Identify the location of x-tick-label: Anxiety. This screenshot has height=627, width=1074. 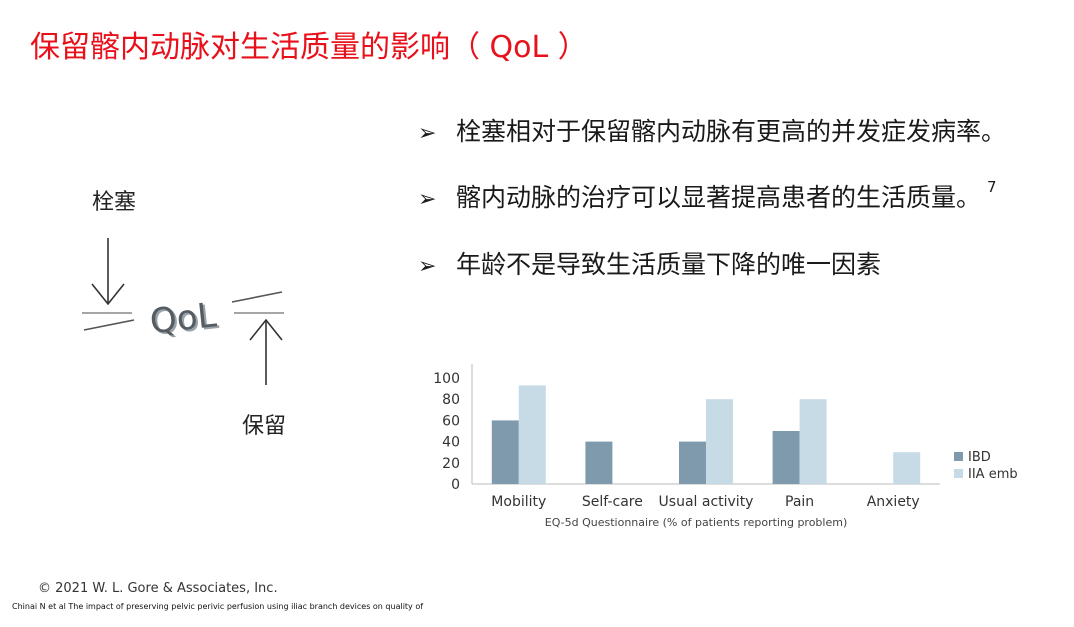
(893, 502).